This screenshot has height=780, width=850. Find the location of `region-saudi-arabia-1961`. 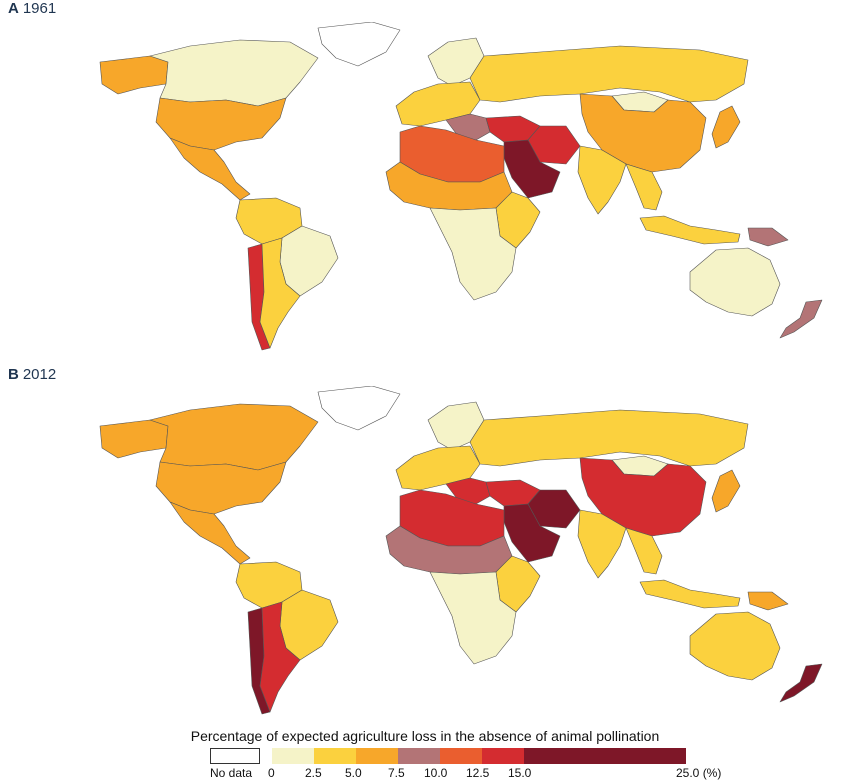

region-saudi-arabia-1961 is located at coordinates (532, 169).